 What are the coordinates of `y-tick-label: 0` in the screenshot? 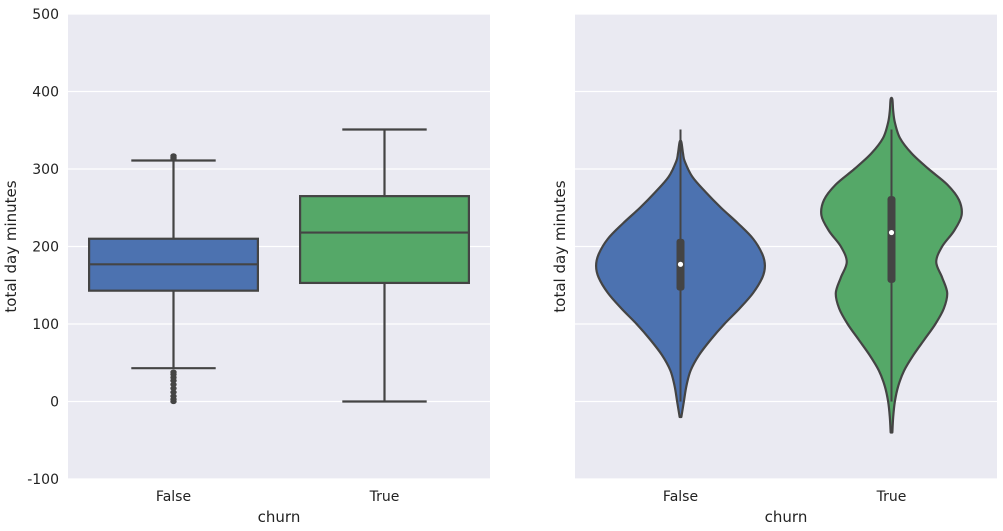 It's located at (54, 403).